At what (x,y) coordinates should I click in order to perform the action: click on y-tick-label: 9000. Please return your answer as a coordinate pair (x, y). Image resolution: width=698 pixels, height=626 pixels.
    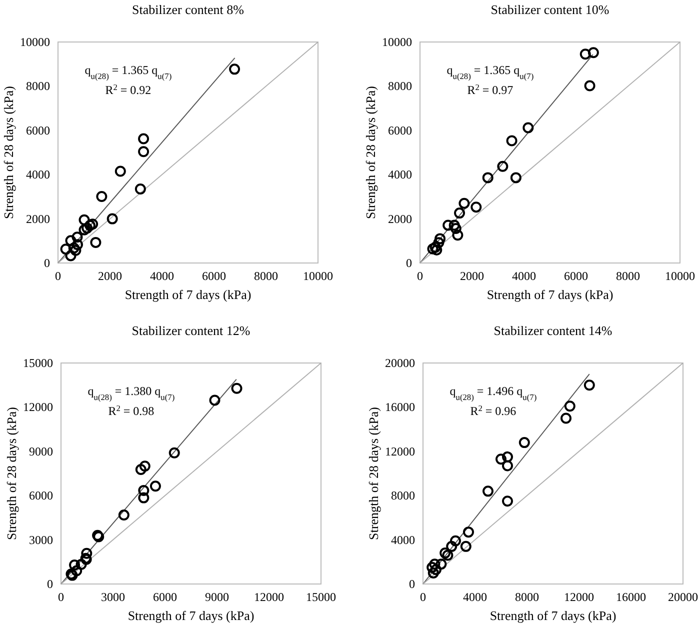
    Looking at the image, I should click on (41, 451).